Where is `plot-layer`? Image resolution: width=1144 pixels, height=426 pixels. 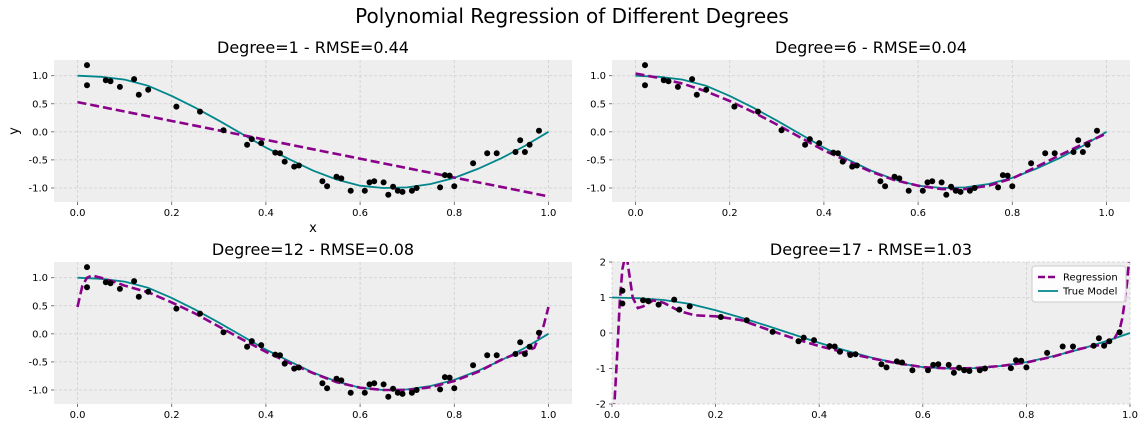
plot-layer is located at coordinates (871, 130).